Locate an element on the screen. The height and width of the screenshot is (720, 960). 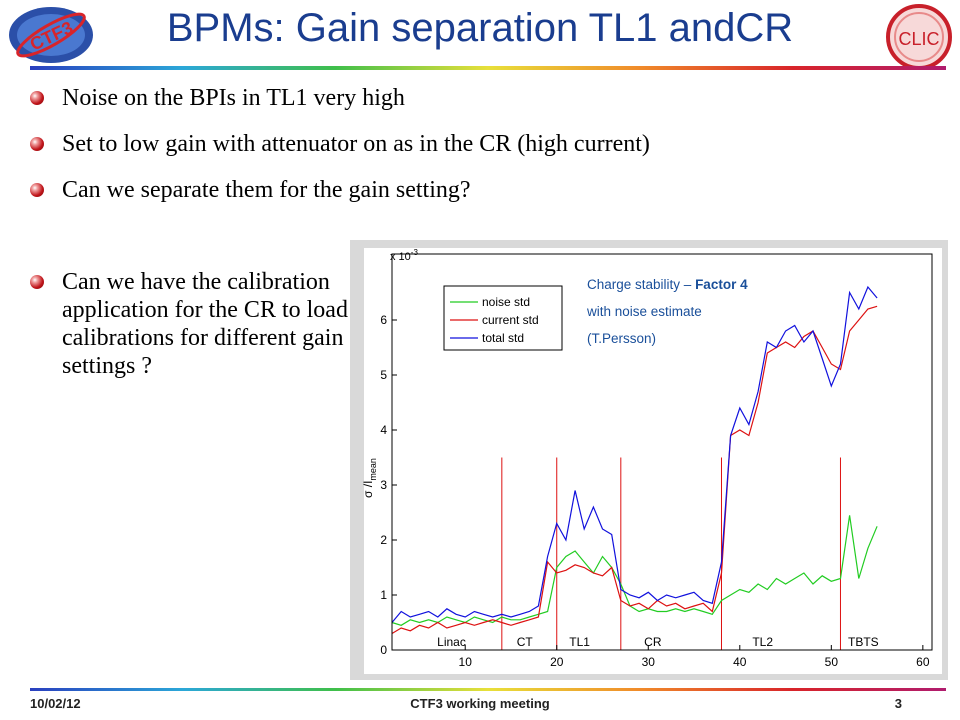
series-line-noise-std is located at coordinates (634, 570).